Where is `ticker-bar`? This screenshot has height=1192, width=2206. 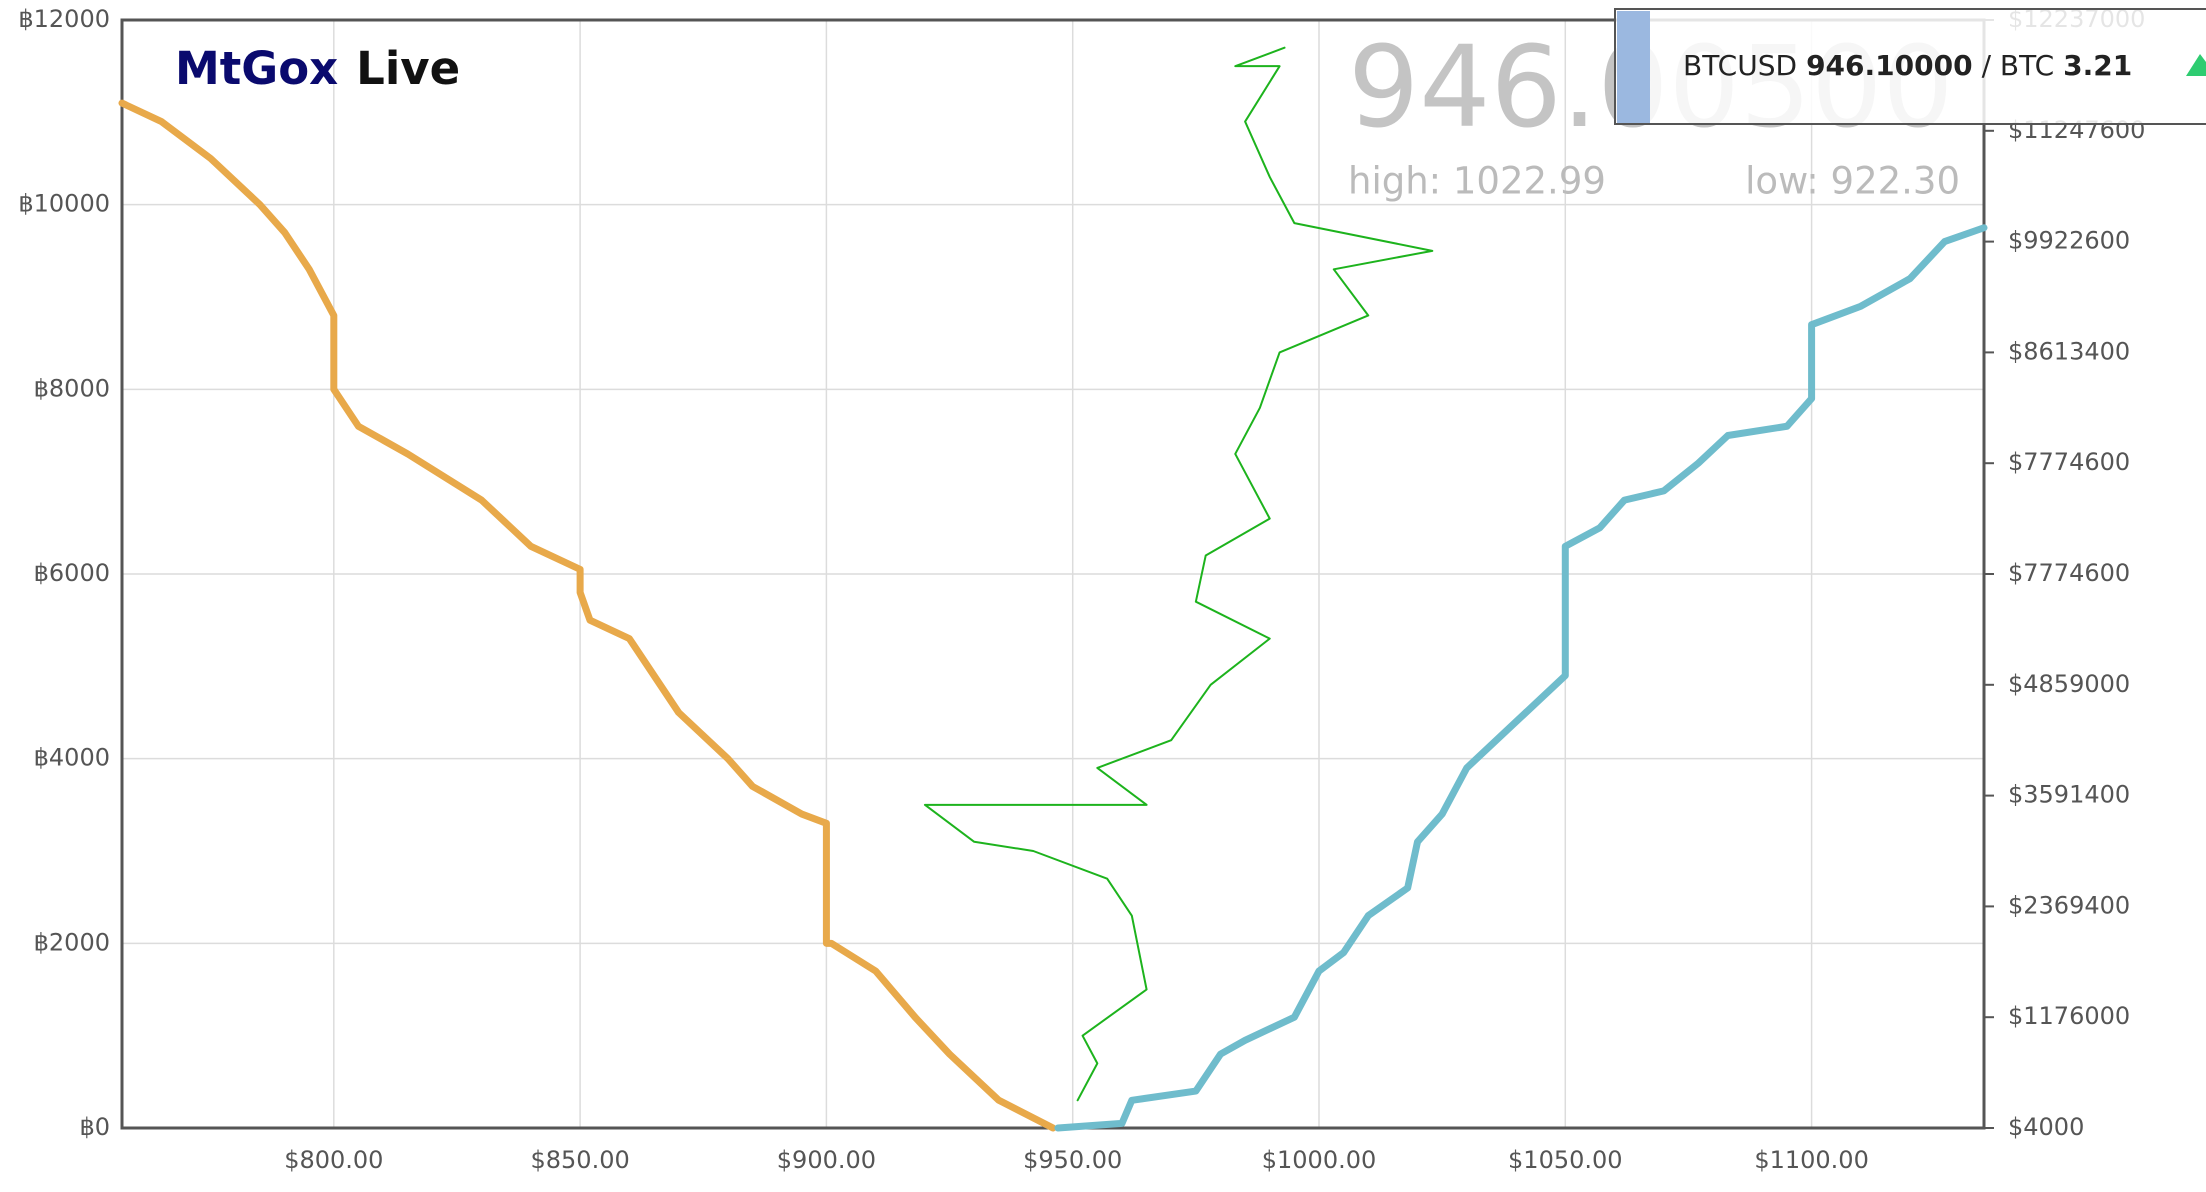 ticker-bar is located at coordinates (1633, 67).